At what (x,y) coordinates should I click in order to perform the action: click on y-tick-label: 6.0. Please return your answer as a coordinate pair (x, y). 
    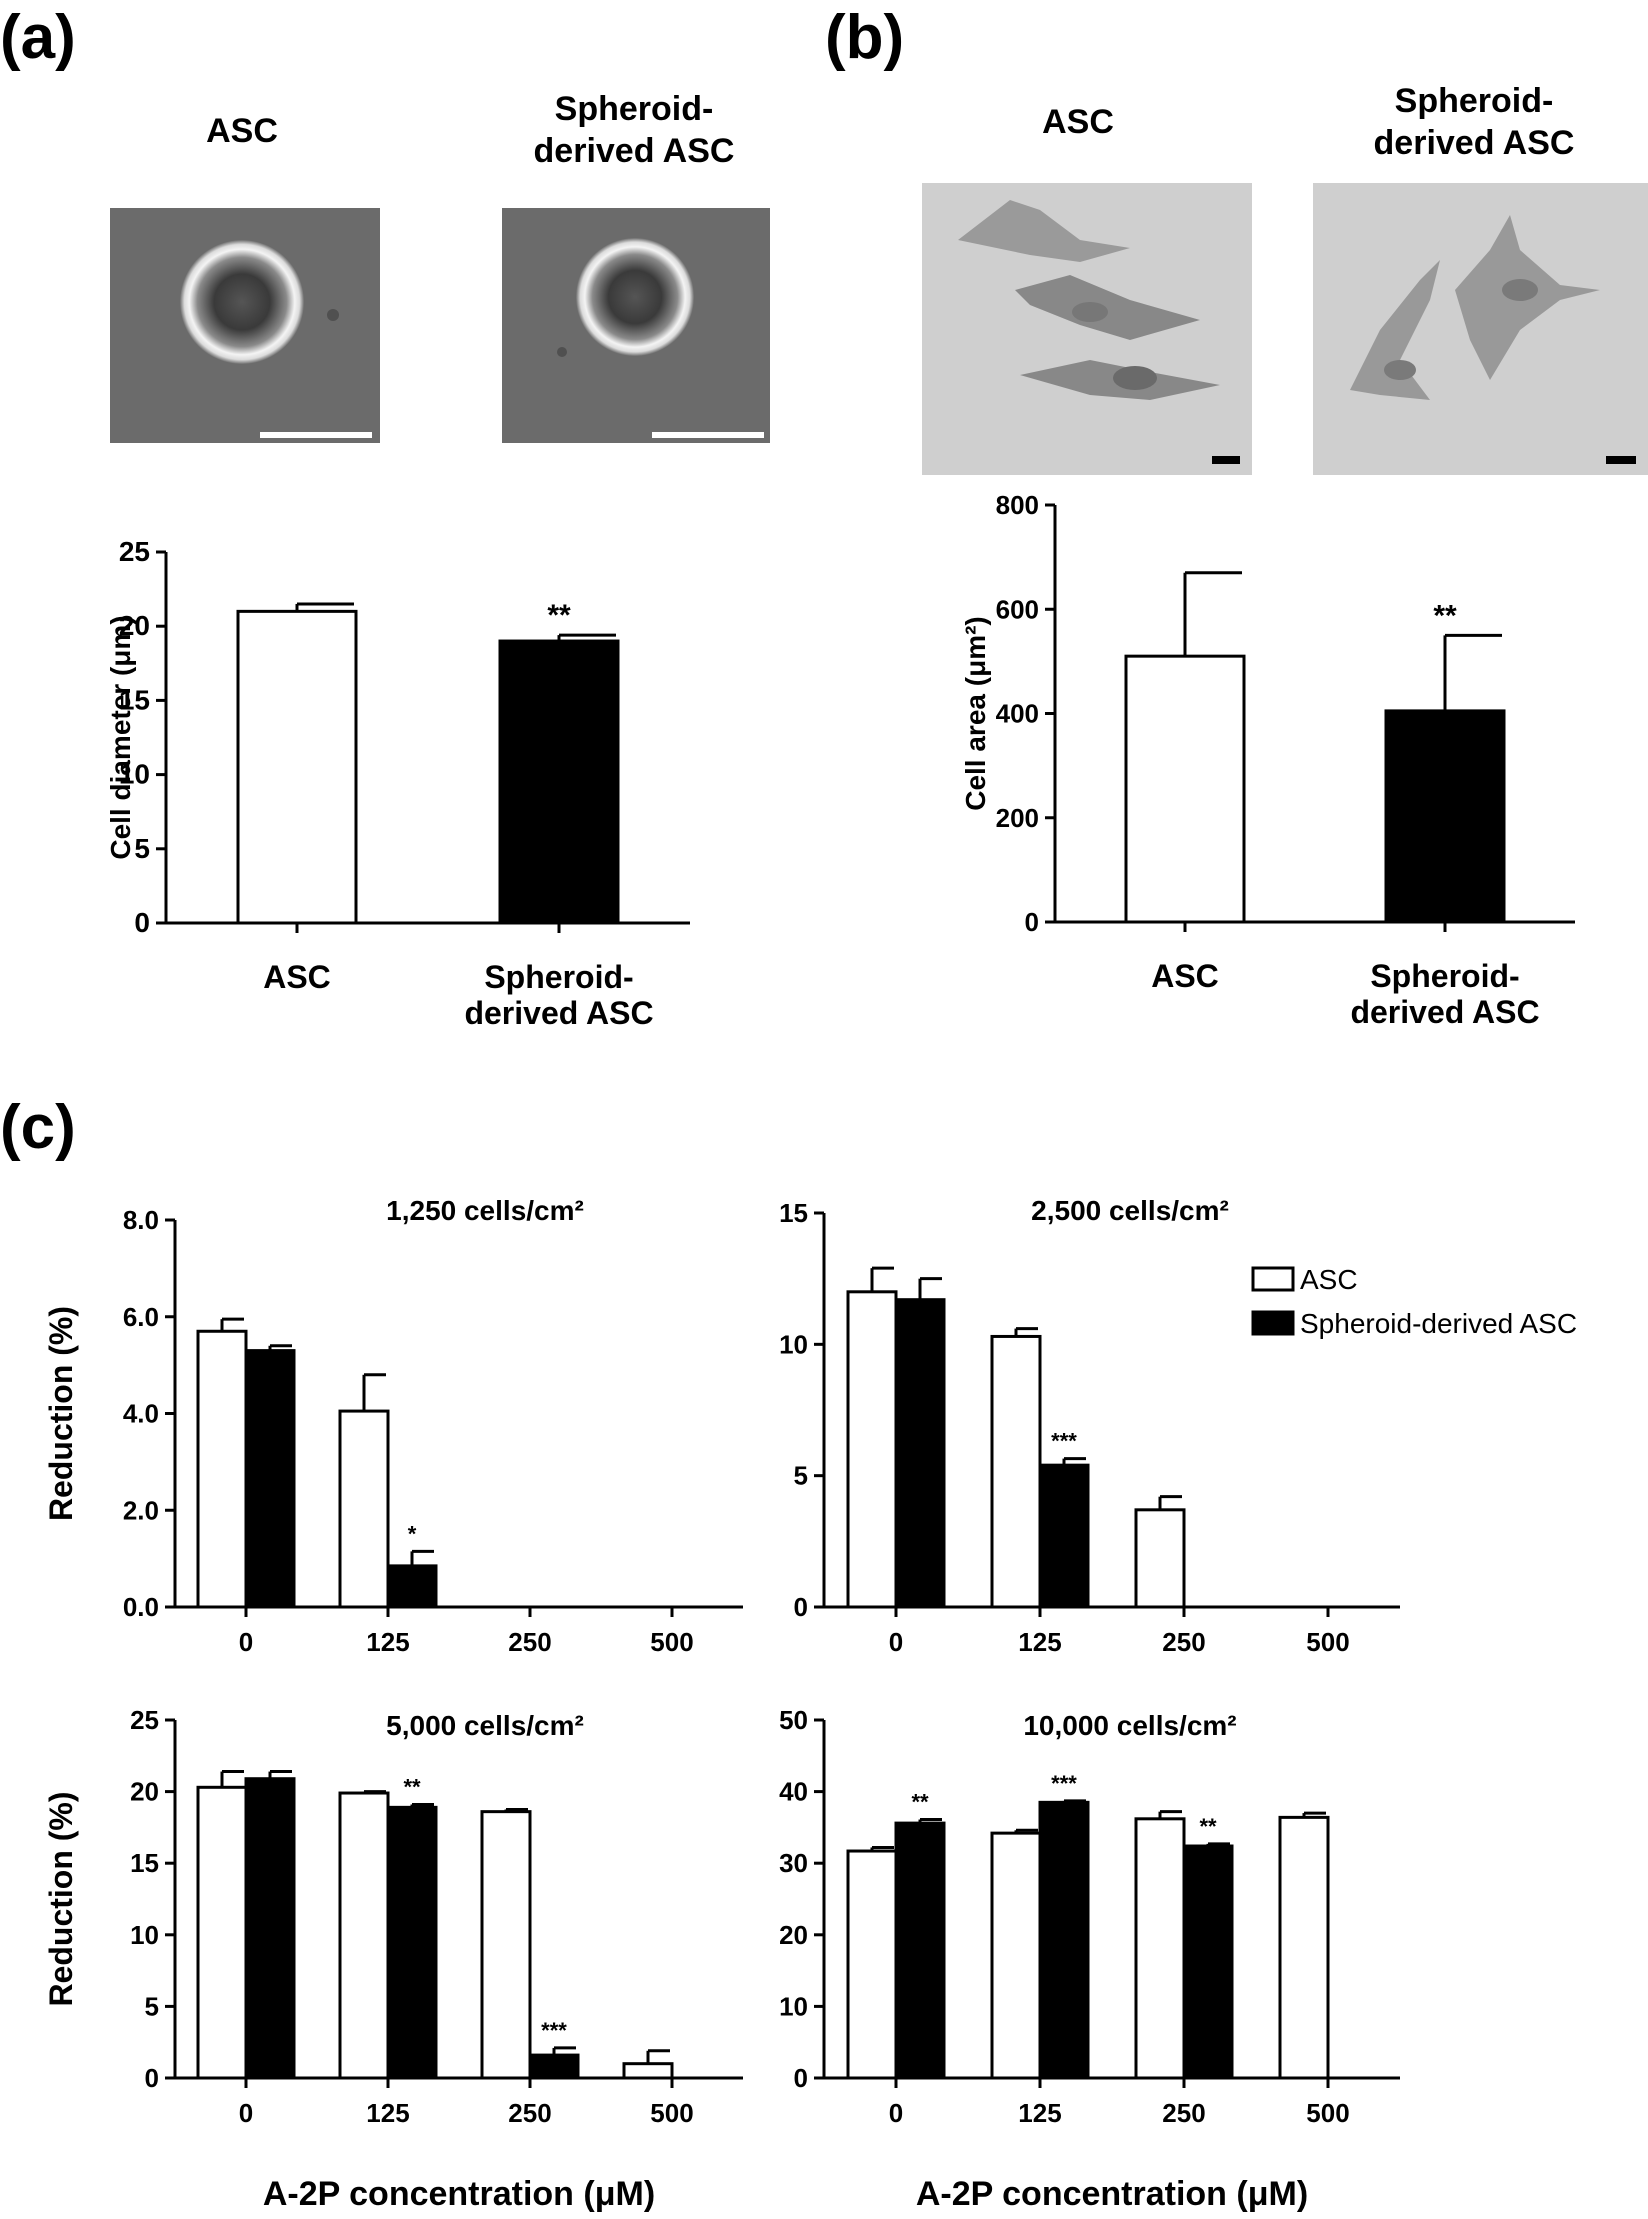
    Looking at the image, I should click on (141, 1317).